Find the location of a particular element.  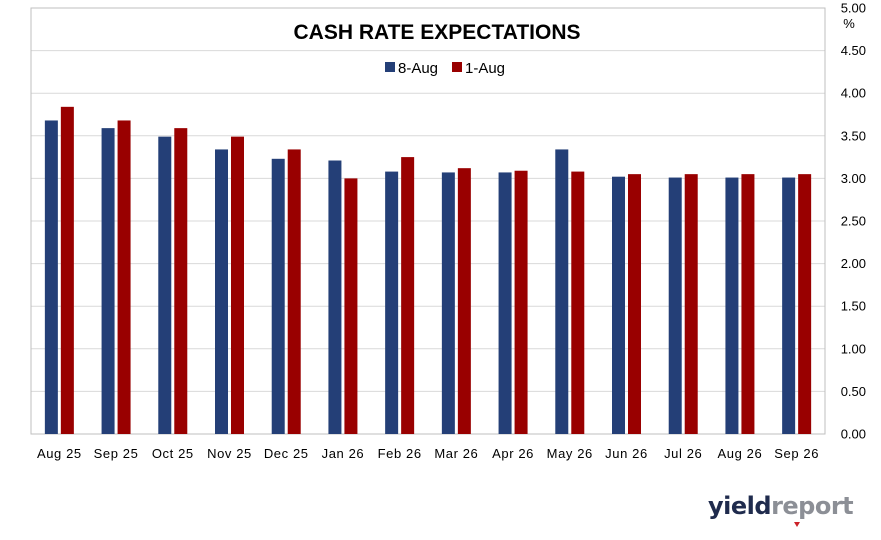

y-tick-label: 0.50 is located at coordinates (853, 391).